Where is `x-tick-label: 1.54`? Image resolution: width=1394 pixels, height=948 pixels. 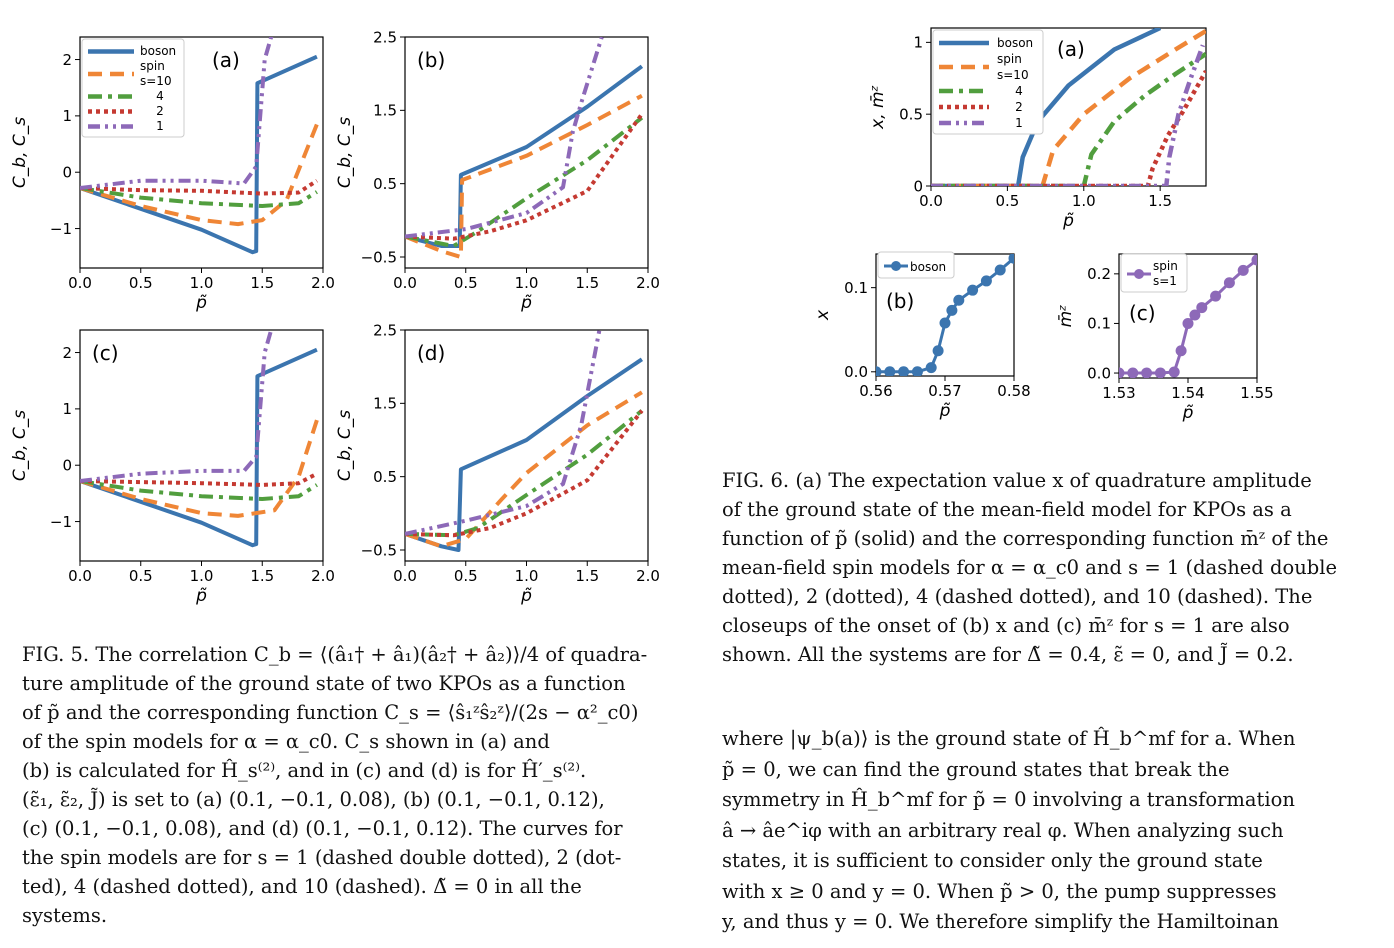
x-tick-label: 1.54 is located at coordinates (1187, 393).